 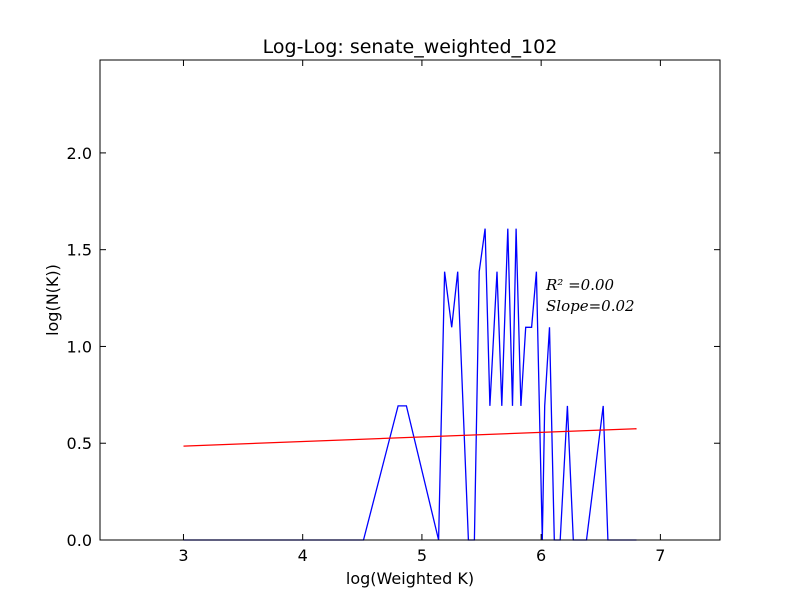 What do you see at coordinates (79, 443) in the screenshot?
I see `y-tick-label: 0.5` at bounding box center [79, 443].